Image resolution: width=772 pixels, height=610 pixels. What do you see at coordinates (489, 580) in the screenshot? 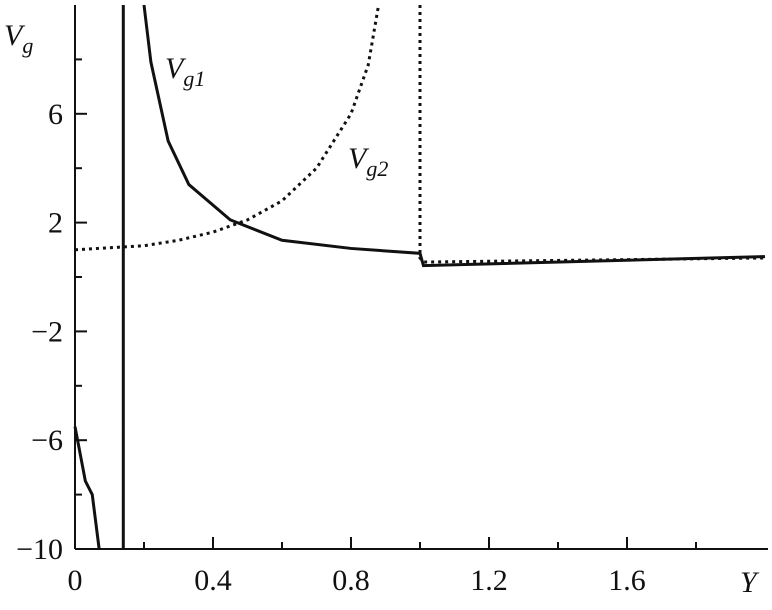
I see `x-tick-label: 1.2` at bounding box center [489, 580].